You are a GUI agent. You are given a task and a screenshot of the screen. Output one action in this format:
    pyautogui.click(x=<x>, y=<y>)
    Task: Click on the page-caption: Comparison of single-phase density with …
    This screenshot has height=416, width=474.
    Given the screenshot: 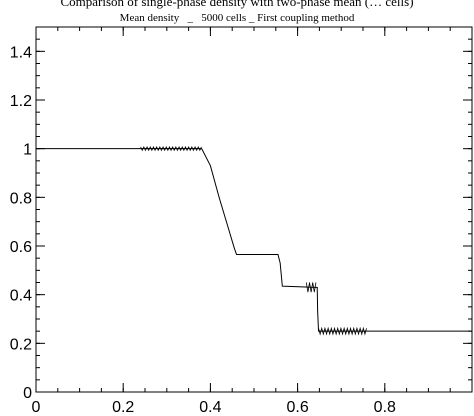 What is the action you would take?
    pyautogui.click(x=237, y=4)
    